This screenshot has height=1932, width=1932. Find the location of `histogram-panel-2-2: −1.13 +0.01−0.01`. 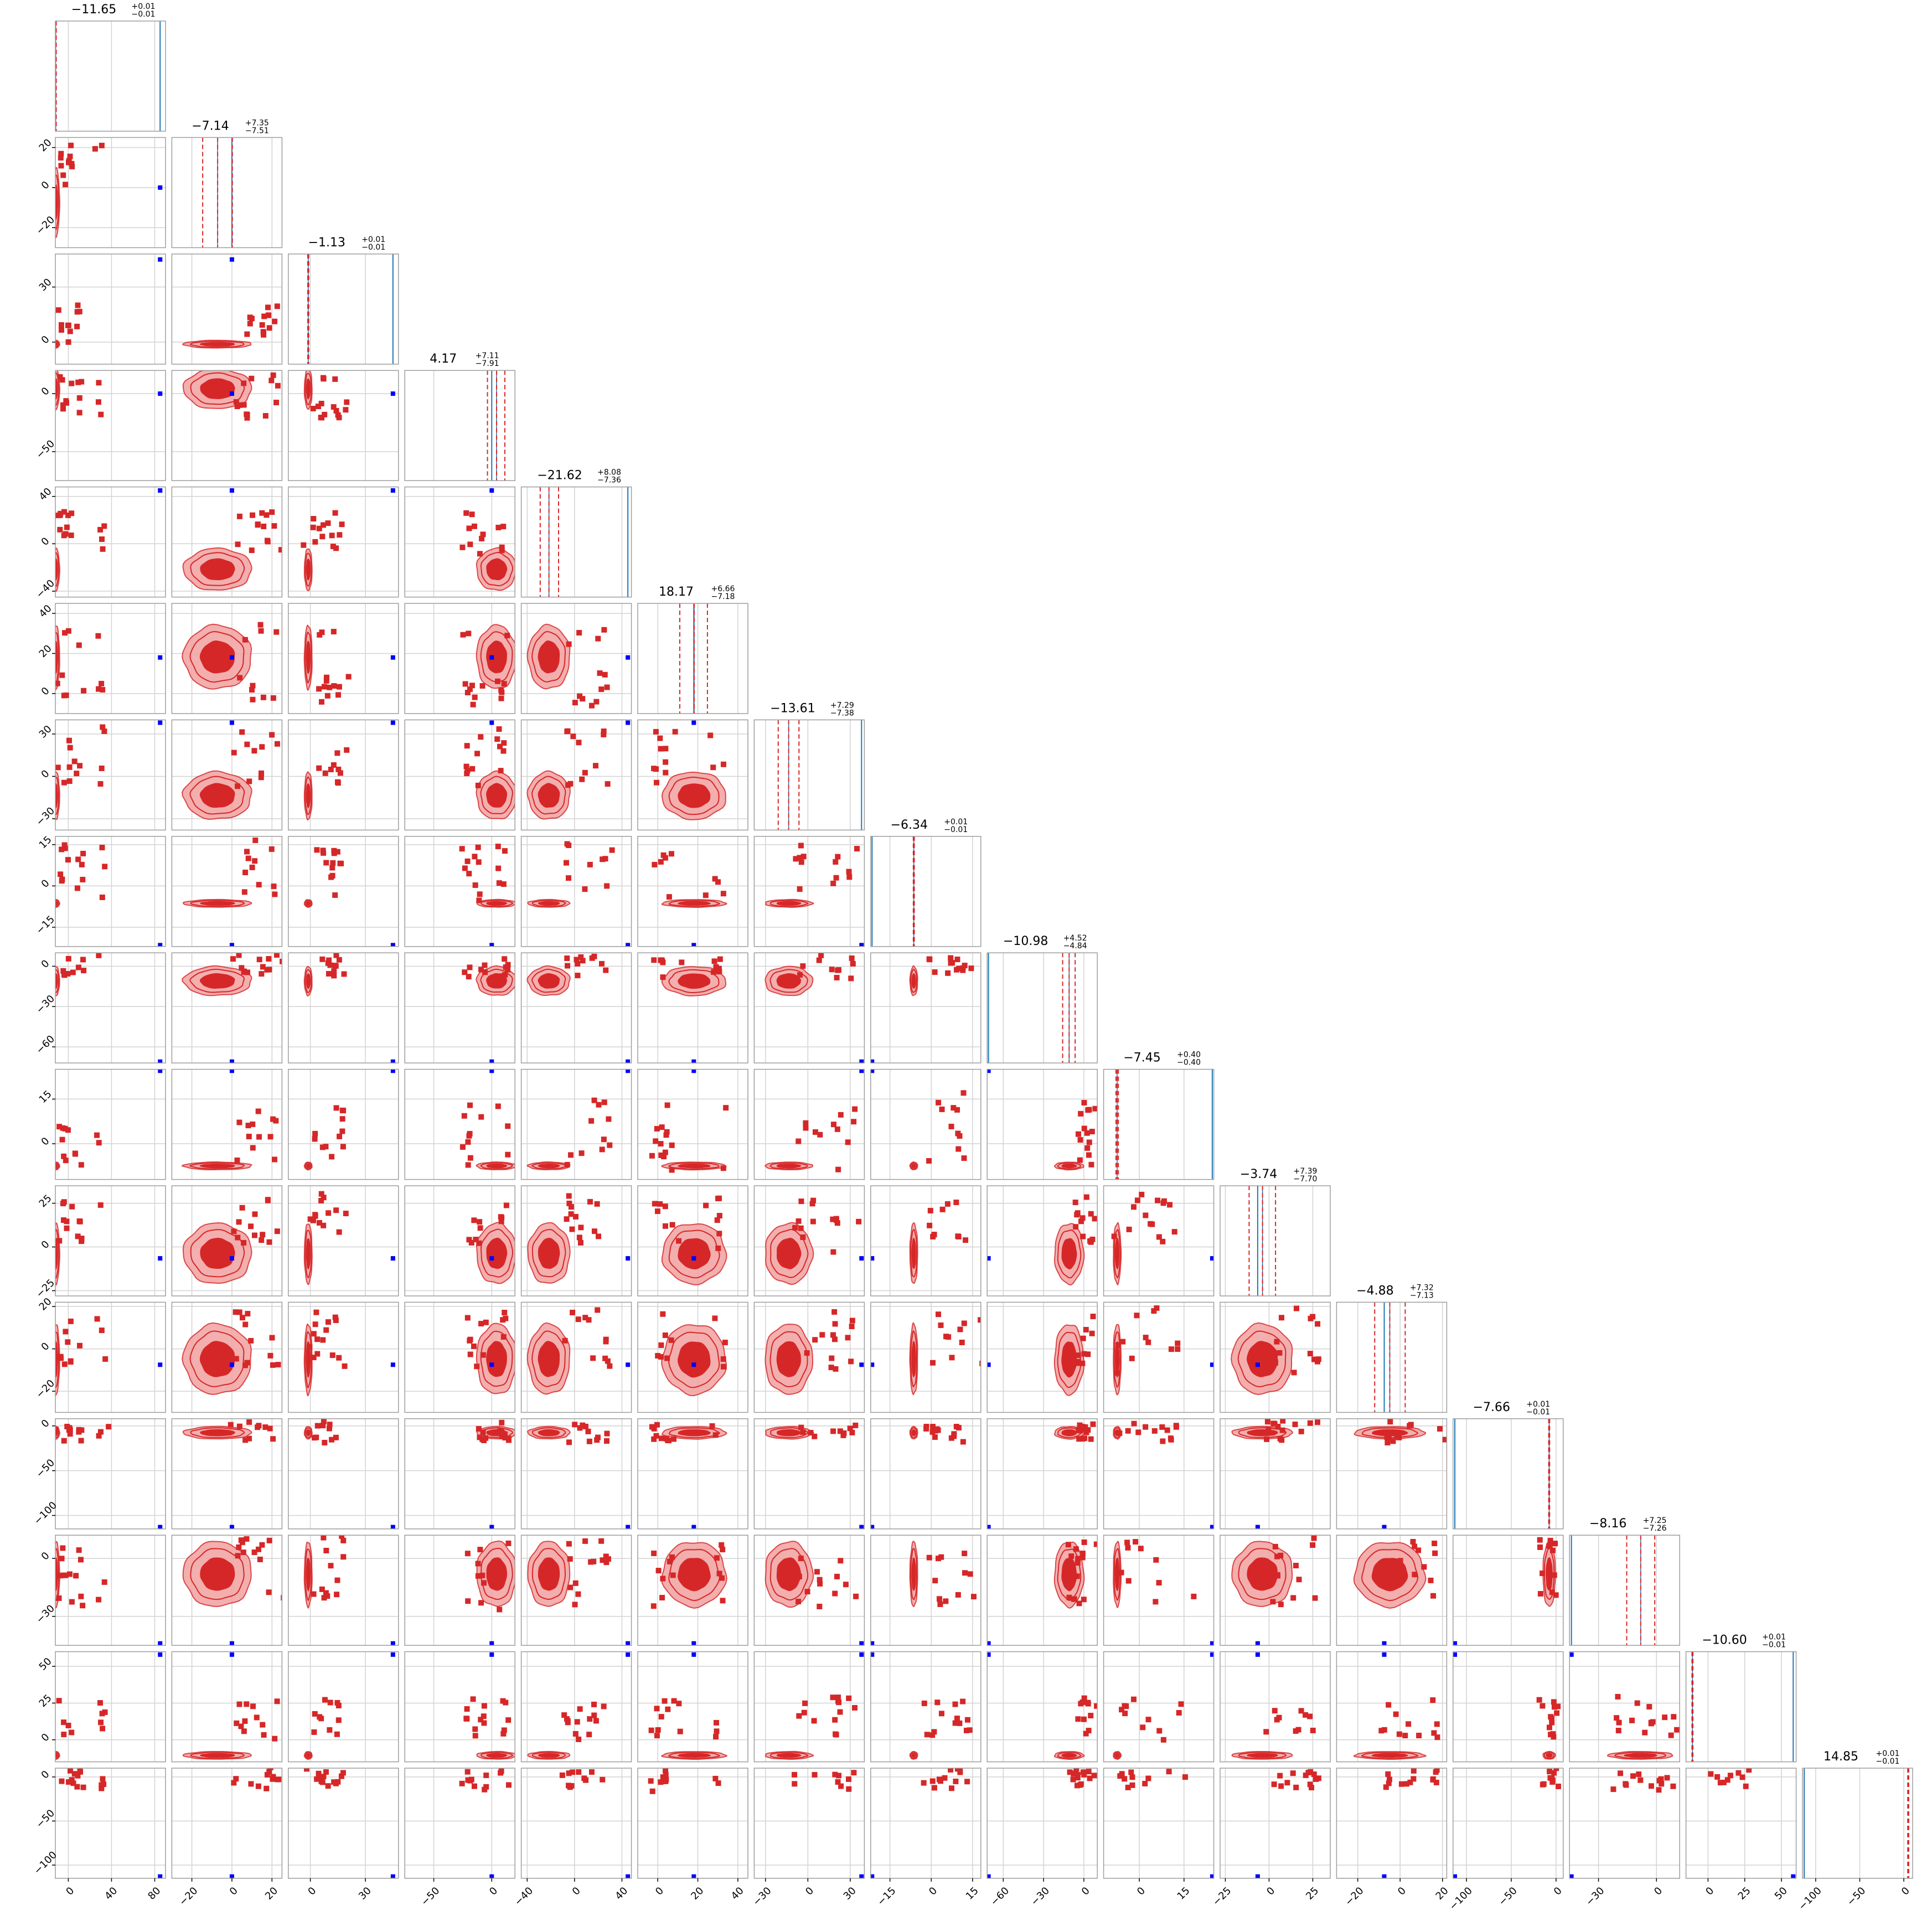

histogram-panel-2-2: −1.13 +0.01−0.01 is located at coordinates (343, 300).